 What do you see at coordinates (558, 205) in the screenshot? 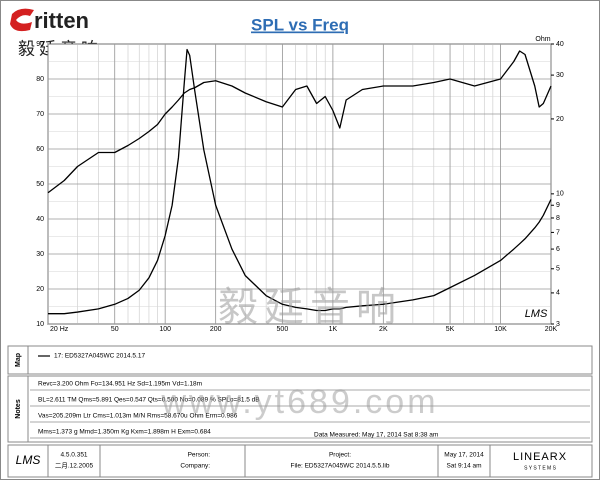
I see `y2-tick-label: 9` at bounding box center [558, 205].